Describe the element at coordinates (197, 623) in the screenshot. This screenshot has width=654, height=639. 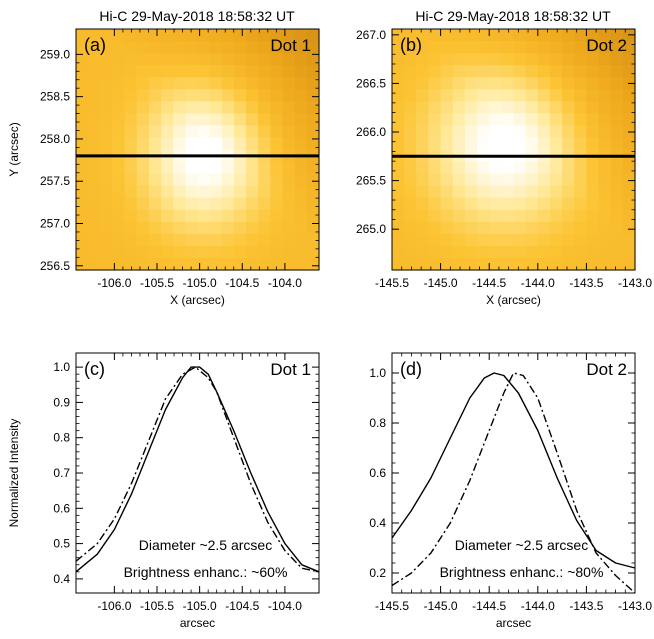
I see `panel-c-xlabel: arcsec` at that location.